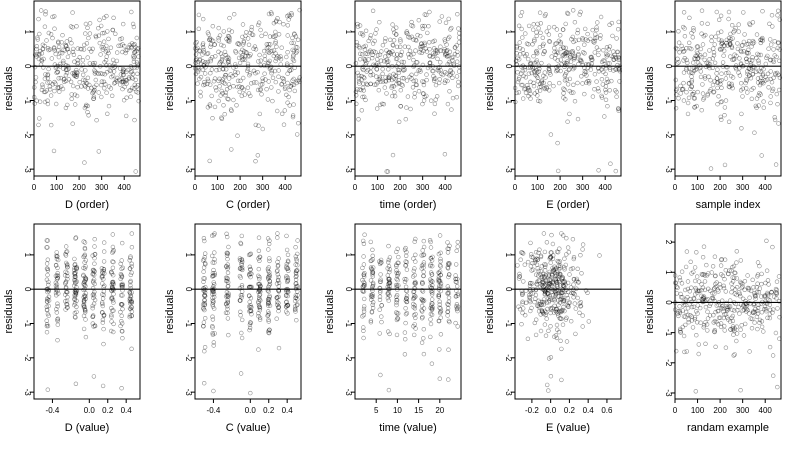 The image size is (800, 450). Describe the element at coordinates (408, 311) in the screenshot. I see `plot-frame` at that location.